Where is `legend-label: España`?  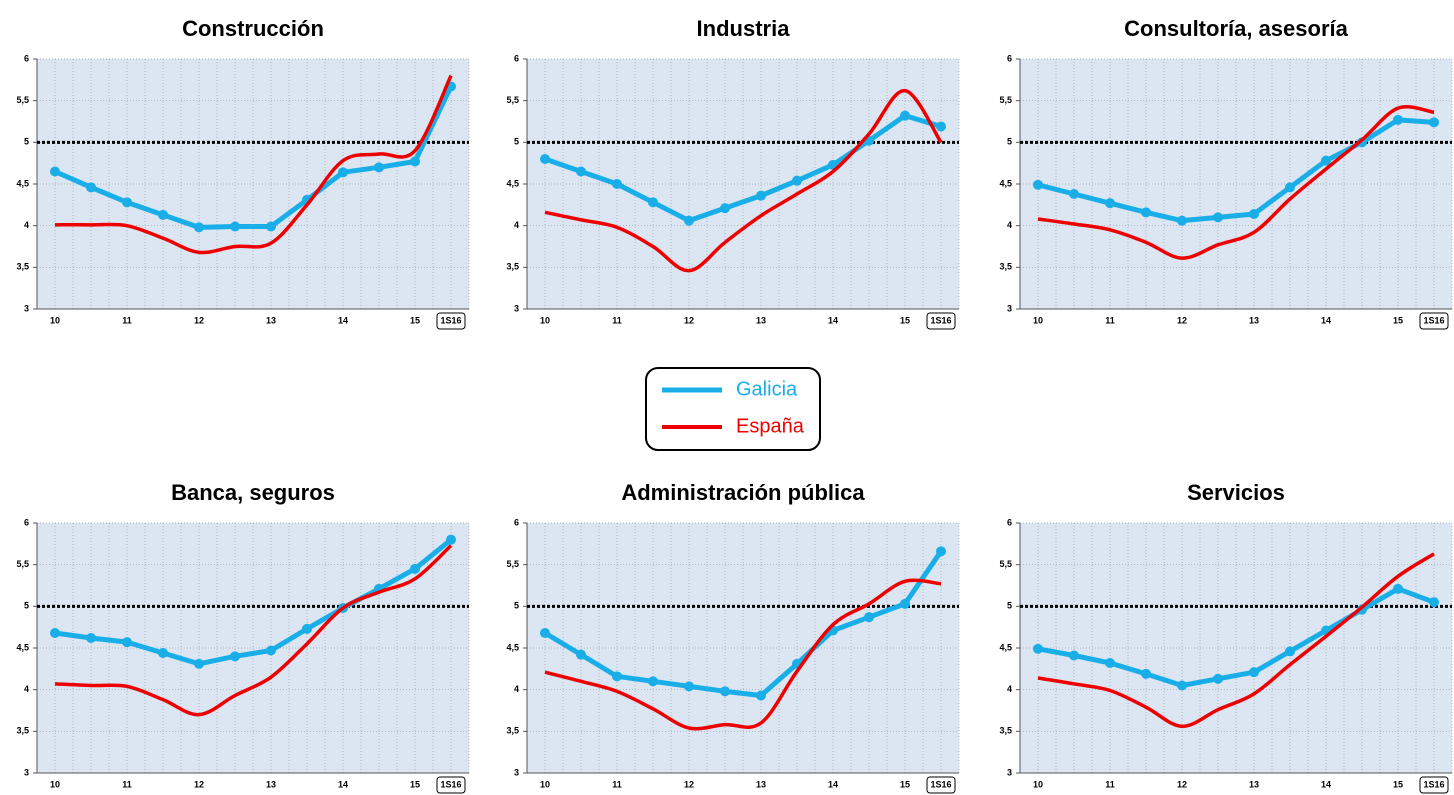 legend-label: España is located at coordinates (770, 426).